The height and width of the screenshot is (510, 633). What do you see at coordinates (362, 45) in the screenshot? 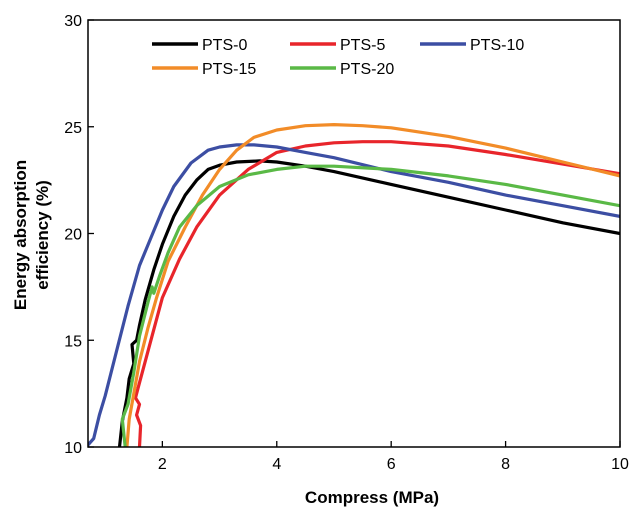
I see `legend-label-pts-5: PTS-5` at bounding box center [362, 45].